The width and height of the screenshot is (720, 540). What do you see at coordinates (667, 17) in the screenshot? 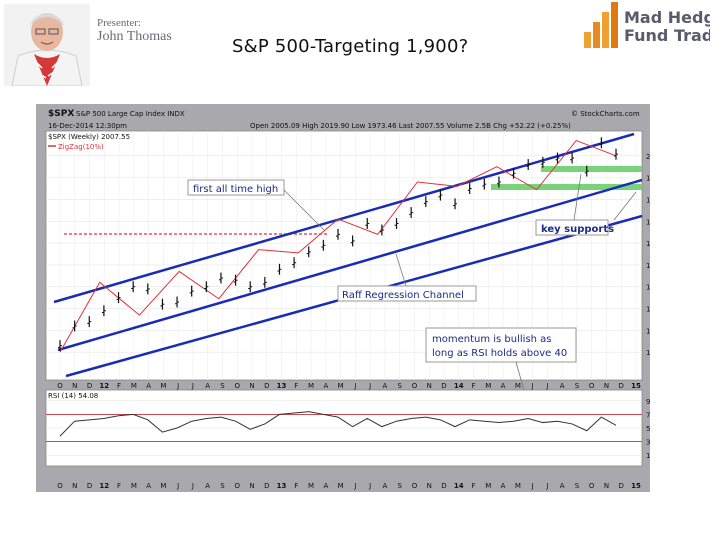
I see `logo-line1: Mad Hedge` at bounding box center [667, 17].